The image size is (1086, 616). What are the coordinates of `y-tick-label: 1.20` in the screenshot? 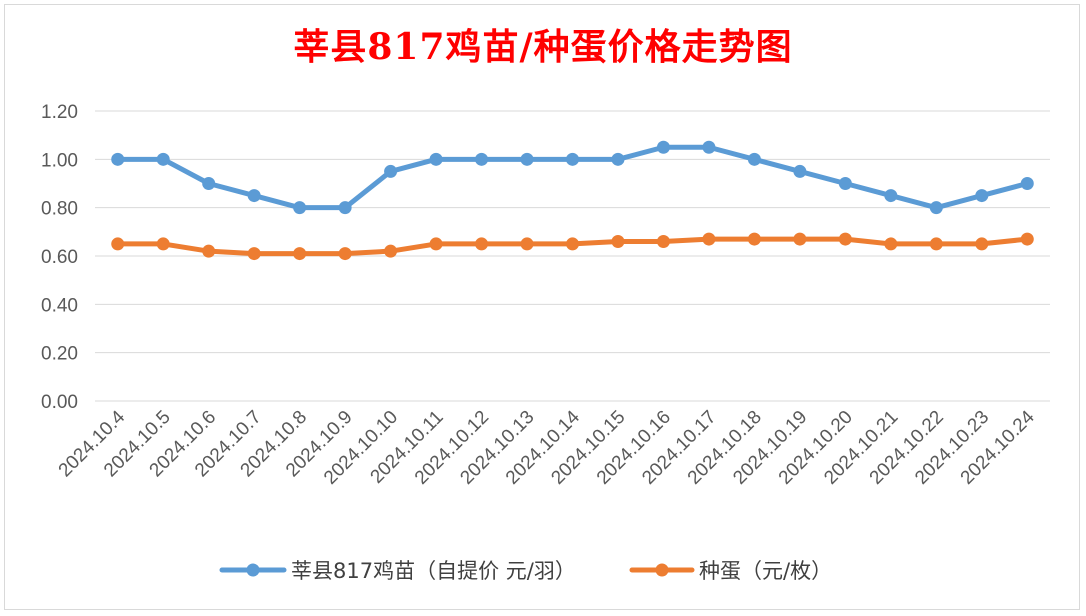 It's located at (59, 112).